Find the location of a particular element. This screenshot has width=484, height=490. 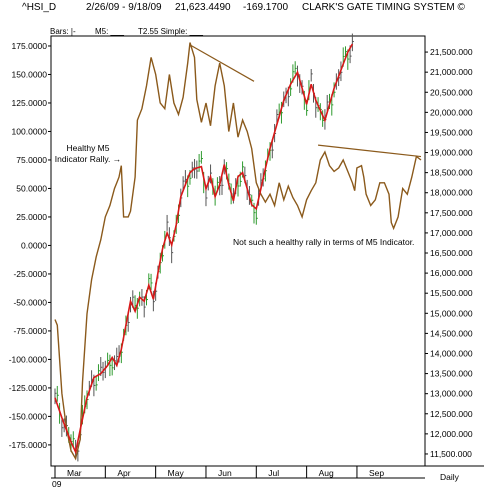

right-tick-label: 18,000.000 is located at coordinates (451, 193).